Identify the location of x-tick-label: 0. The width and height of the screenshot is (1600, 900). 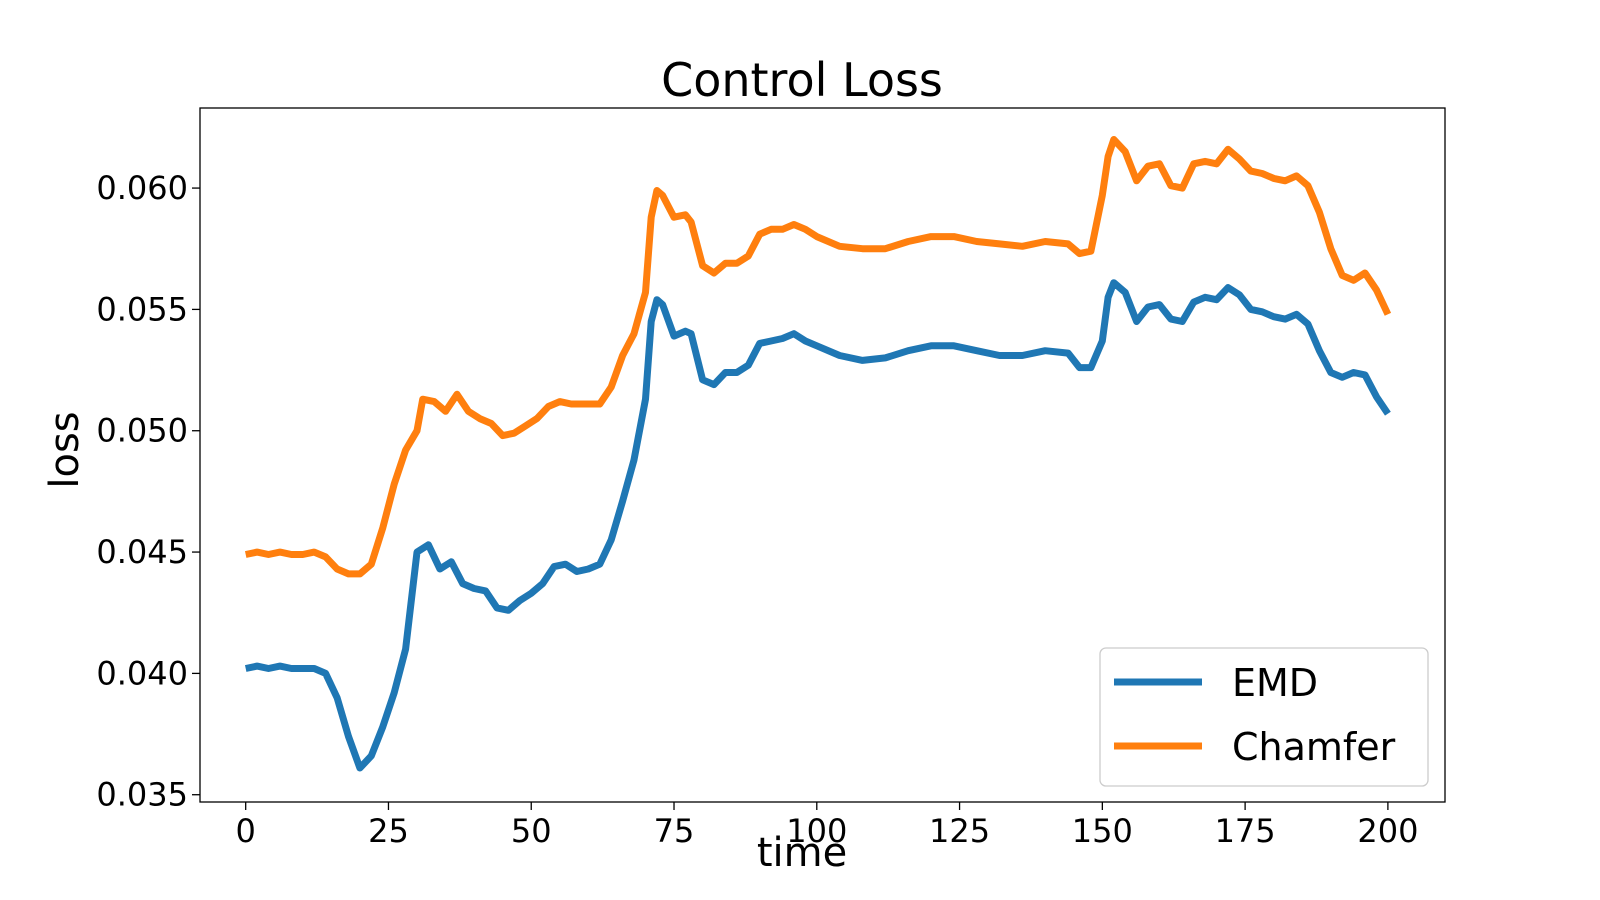
(246, 831).